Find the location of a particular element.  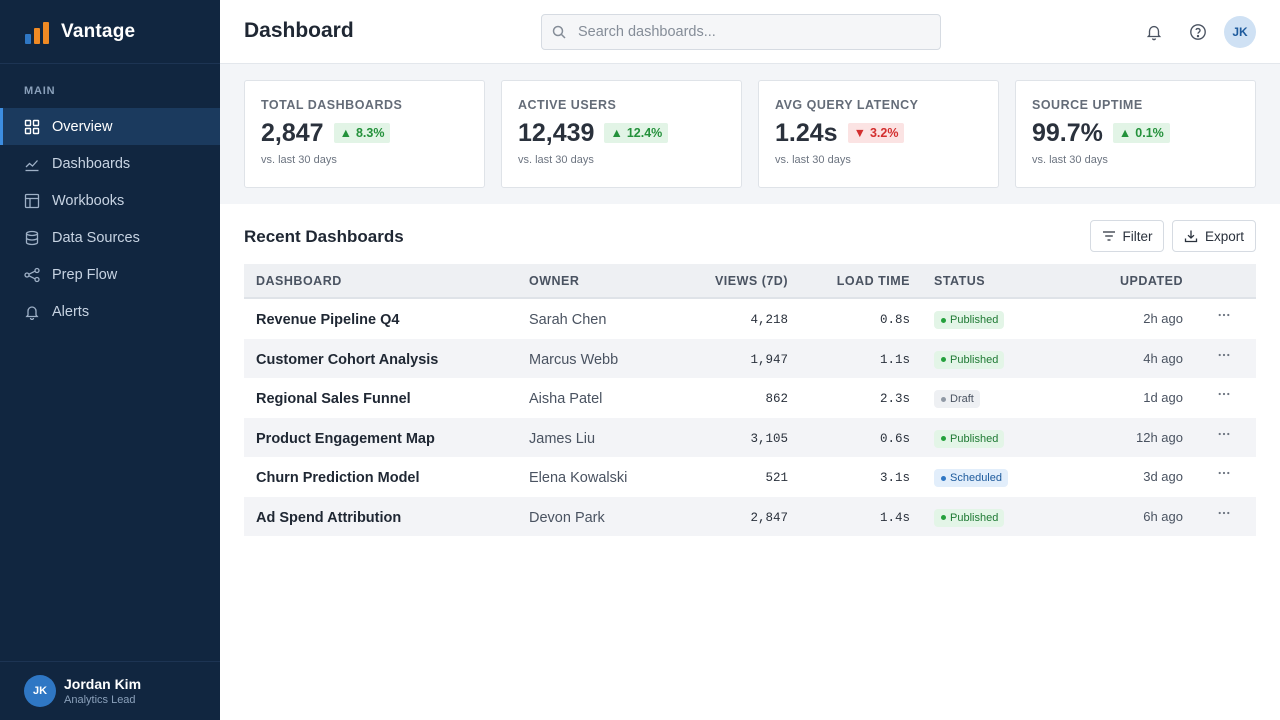

column-header-dashboard: DASHBOARD is located at coordinates (299, 281).